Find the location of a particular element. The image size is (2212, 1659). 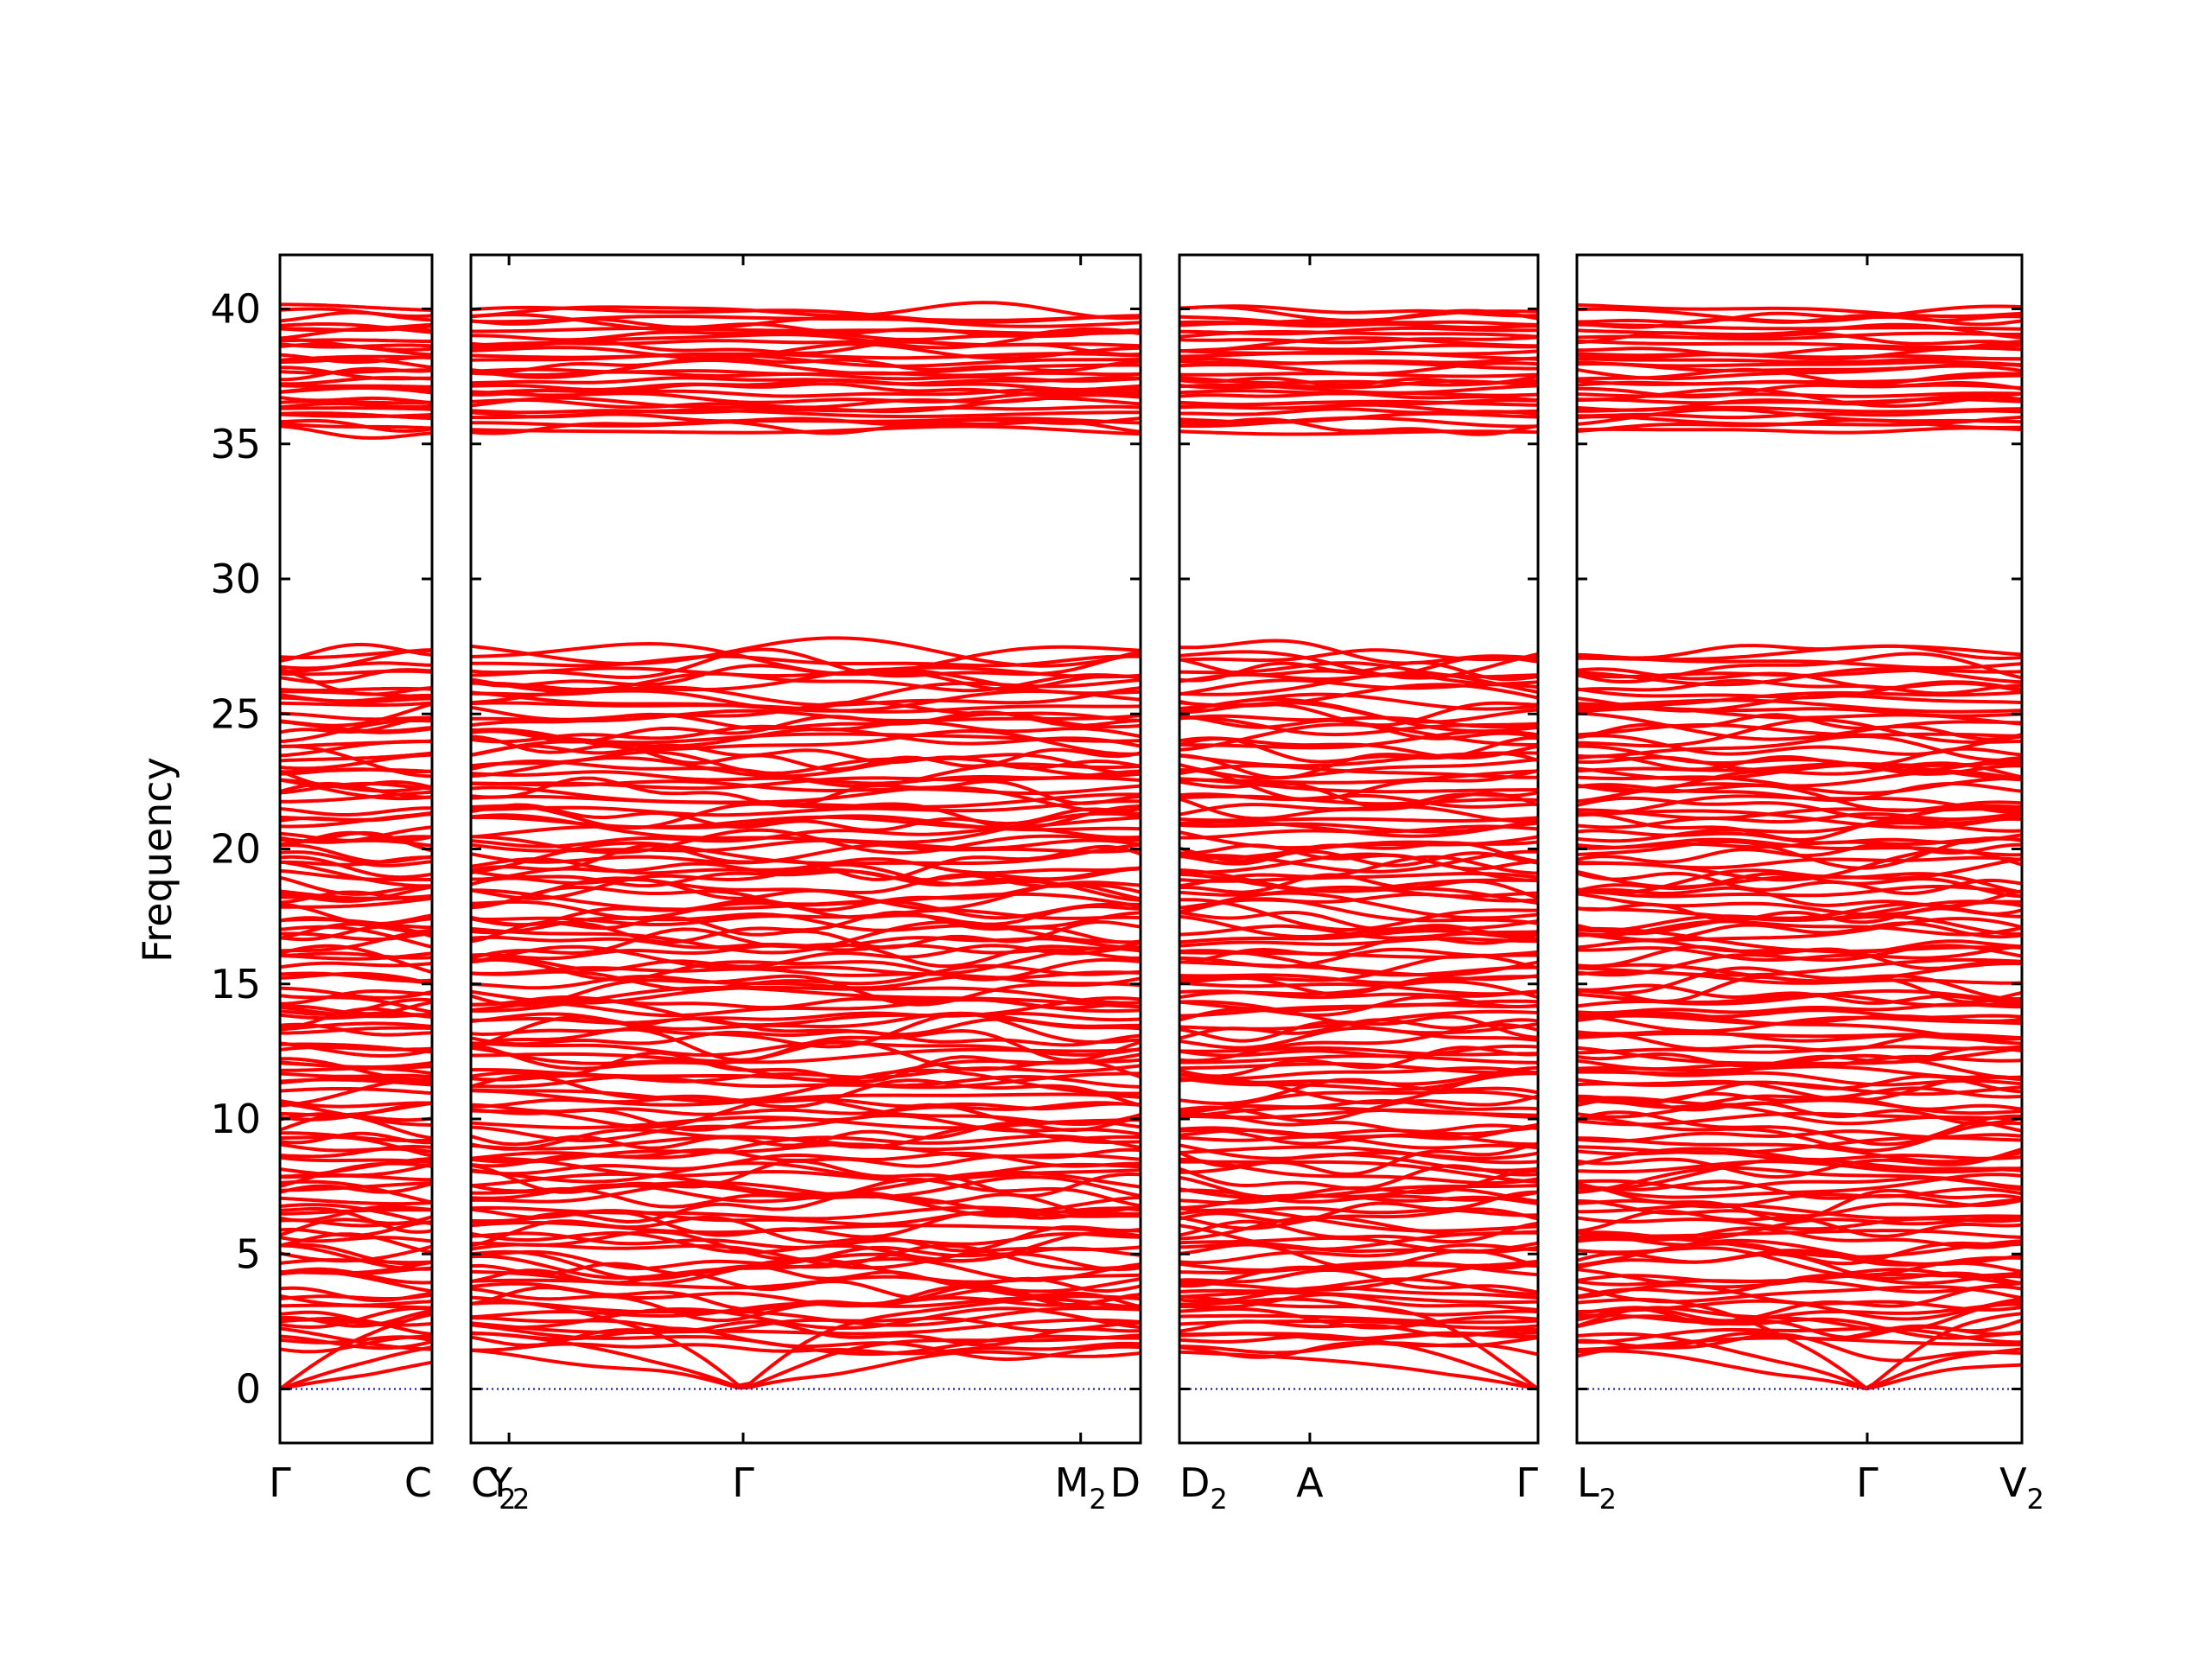

x-tick-label: Y2 is located at coordinates (508, 1487).